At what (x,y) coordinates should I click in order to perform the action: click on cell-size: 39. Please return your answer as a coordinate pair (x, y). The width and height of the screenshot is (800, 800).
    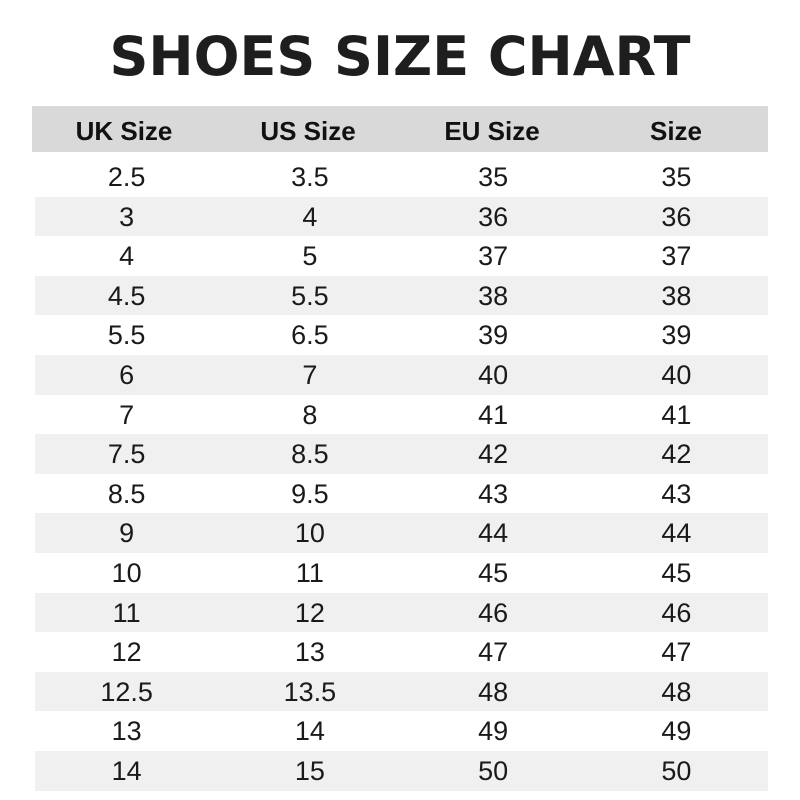
    Looking at the image, I should click on (676, 335).